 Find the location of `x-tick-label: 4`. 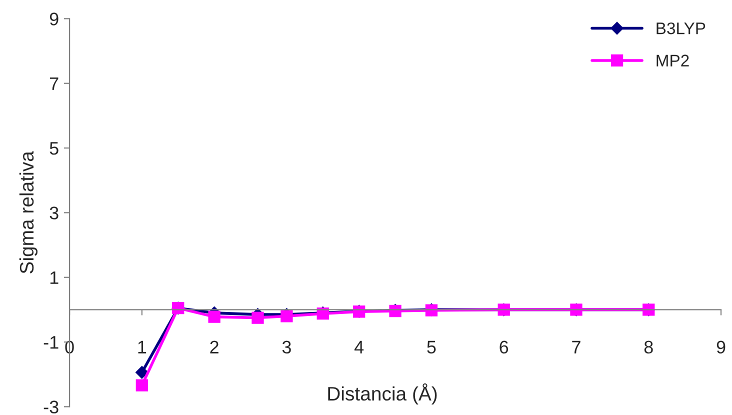

x-tick-label: 4 is located at coordinates (359, 347).